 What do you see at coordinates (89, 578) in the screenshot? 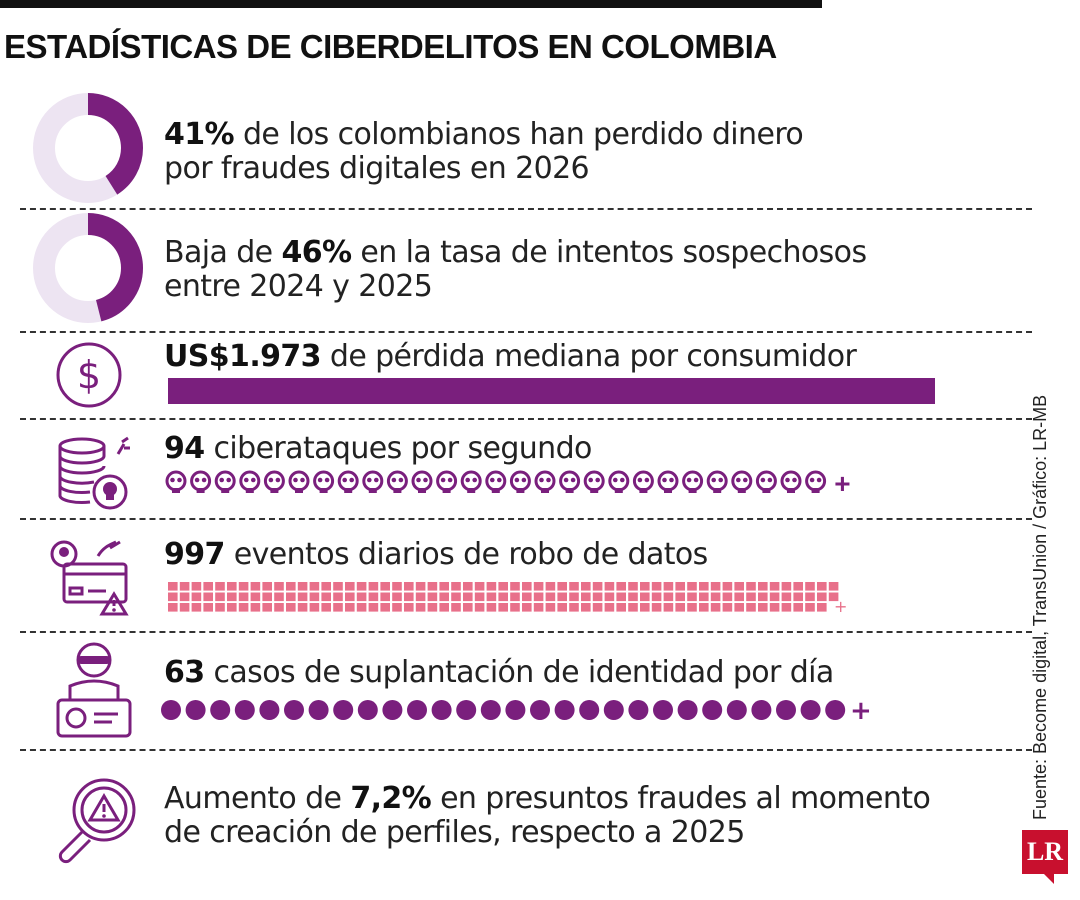
I see `credit-card-theft-icon` at bounding box center [89, 578].